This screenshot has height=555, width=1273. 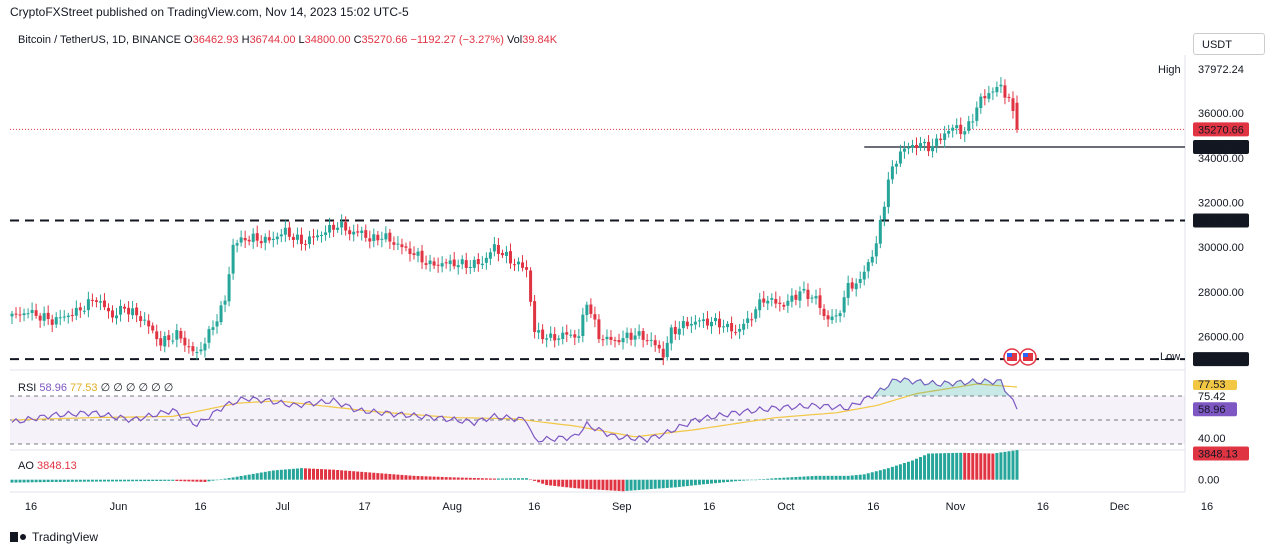 I want to click on rsi-value-label-bg, so click(x=1215, y=409).